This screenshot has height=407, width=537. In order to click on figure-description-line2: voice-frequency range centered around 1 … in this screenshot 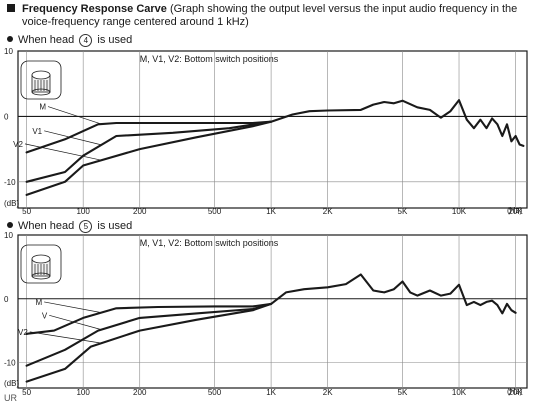, I will do `click(135, 22)`.